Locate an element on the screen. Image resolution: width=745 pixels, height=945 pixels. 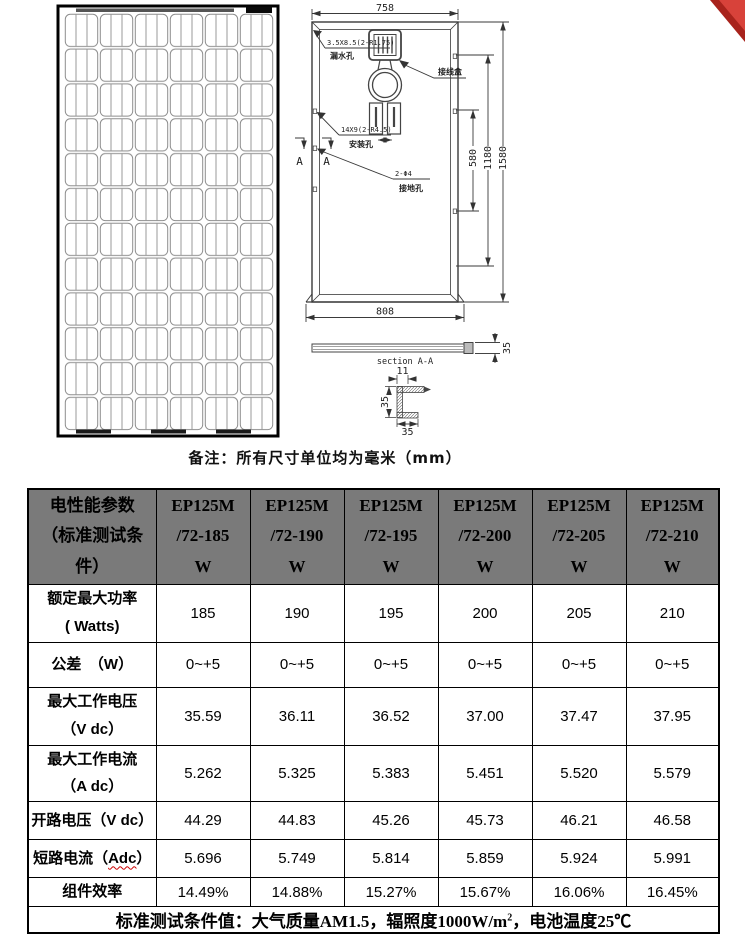
value-cell: 195 is located at coordinates (391, 613).